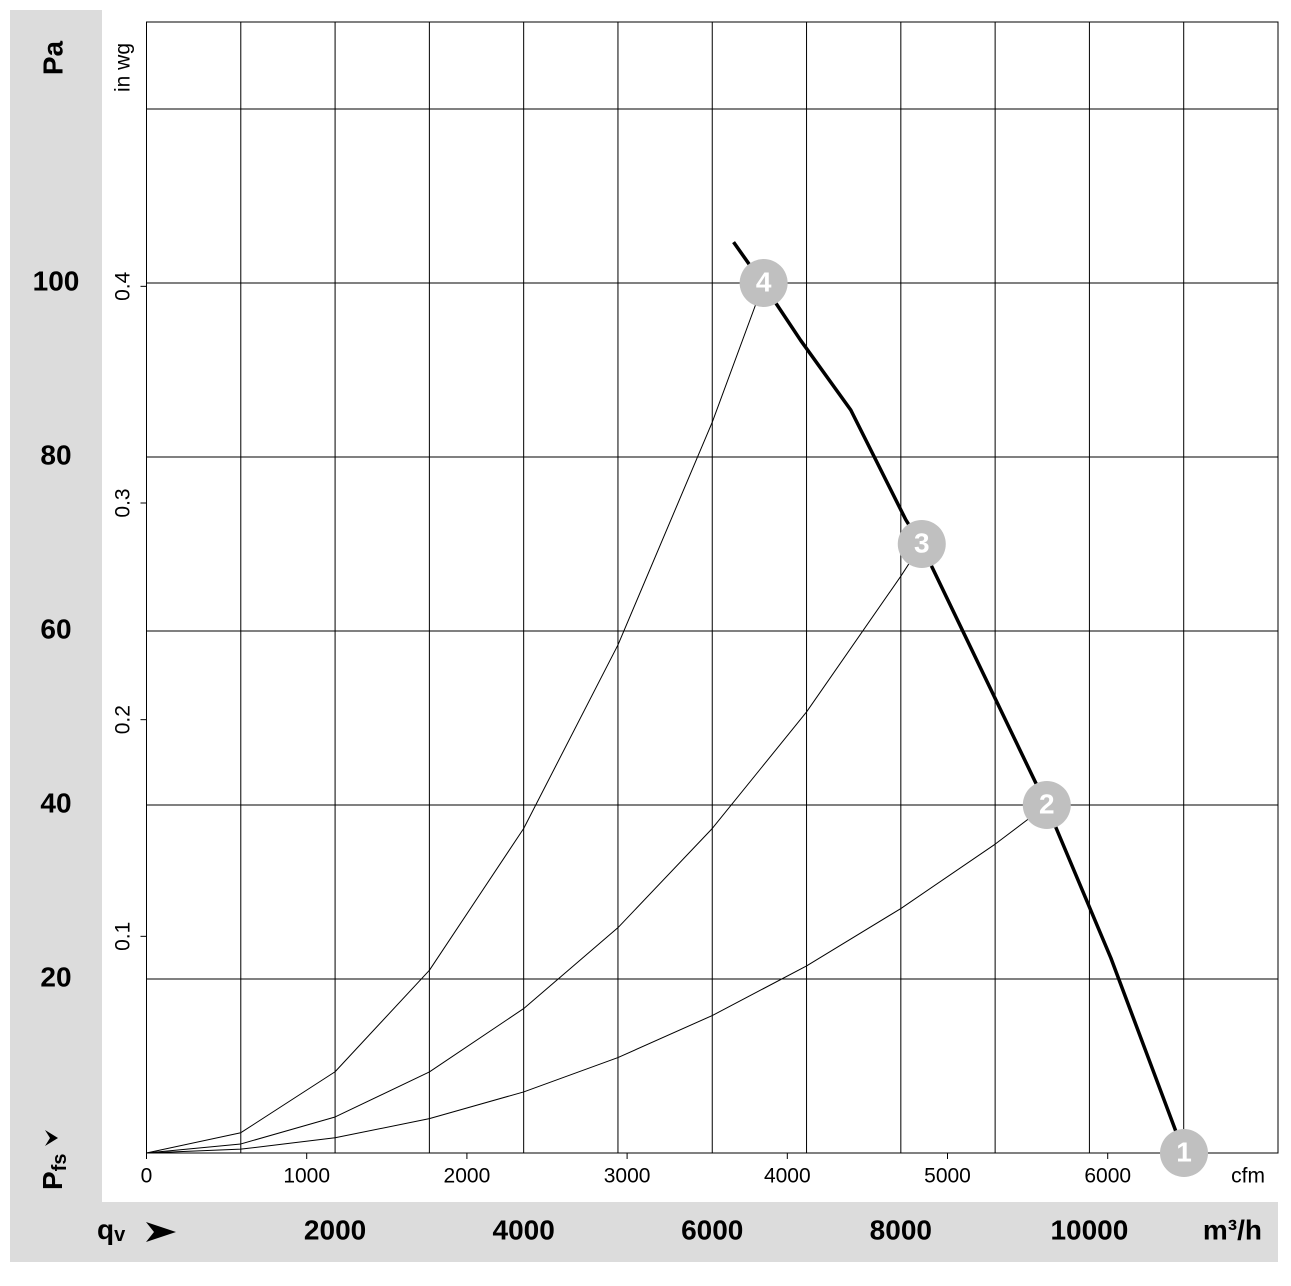  Describe the element at coordinates (60, 1163) in the screenshot. I see `y-symbol-sub: fs` at that location.